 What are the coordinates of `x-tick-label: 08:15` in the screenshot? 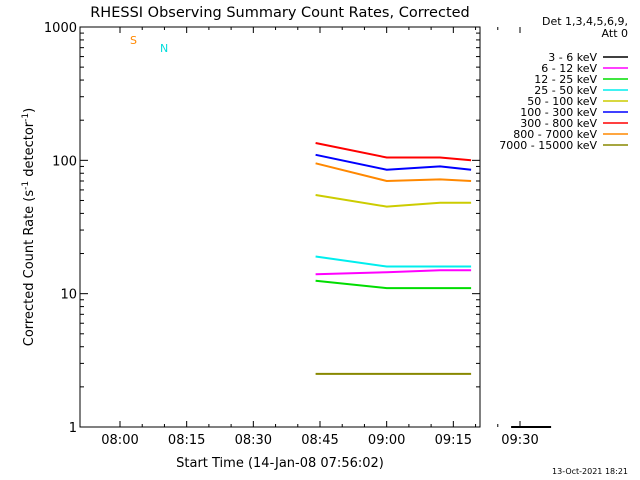 It's located at (186, 440).